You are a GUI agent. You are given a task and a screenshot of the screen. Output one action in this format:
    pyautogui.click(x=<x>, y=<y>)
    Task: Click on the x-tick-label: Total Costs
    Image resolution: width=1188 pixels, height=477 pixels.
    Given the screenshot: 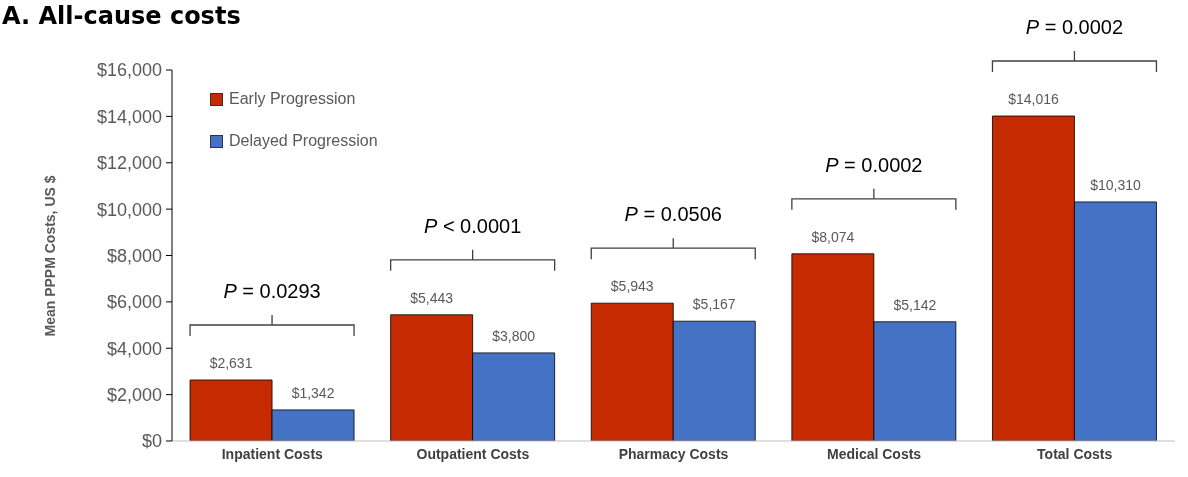 What is the action you would take?
    pyautogui.click(x=1075, y=453)
    